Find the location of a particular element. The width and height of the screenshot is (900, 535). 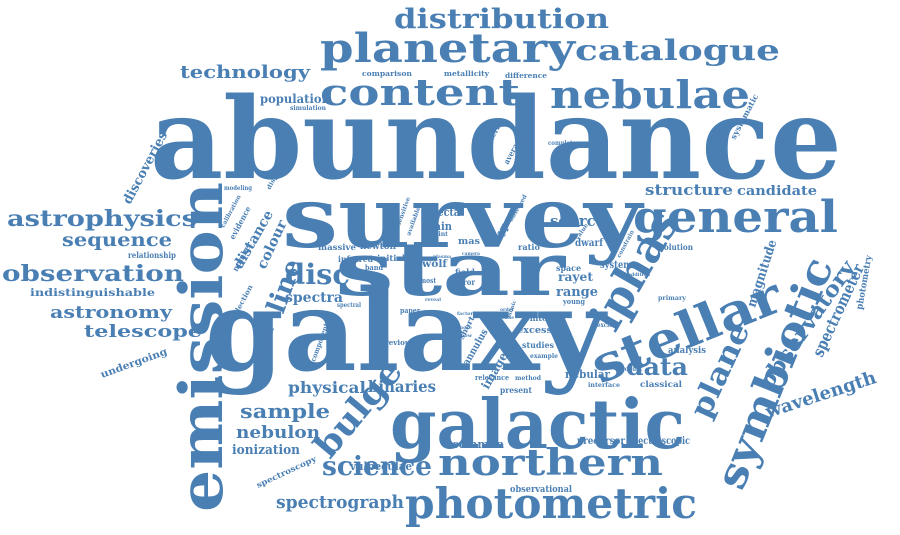

word-ionization: ionization is located at coordinates (266, 450).